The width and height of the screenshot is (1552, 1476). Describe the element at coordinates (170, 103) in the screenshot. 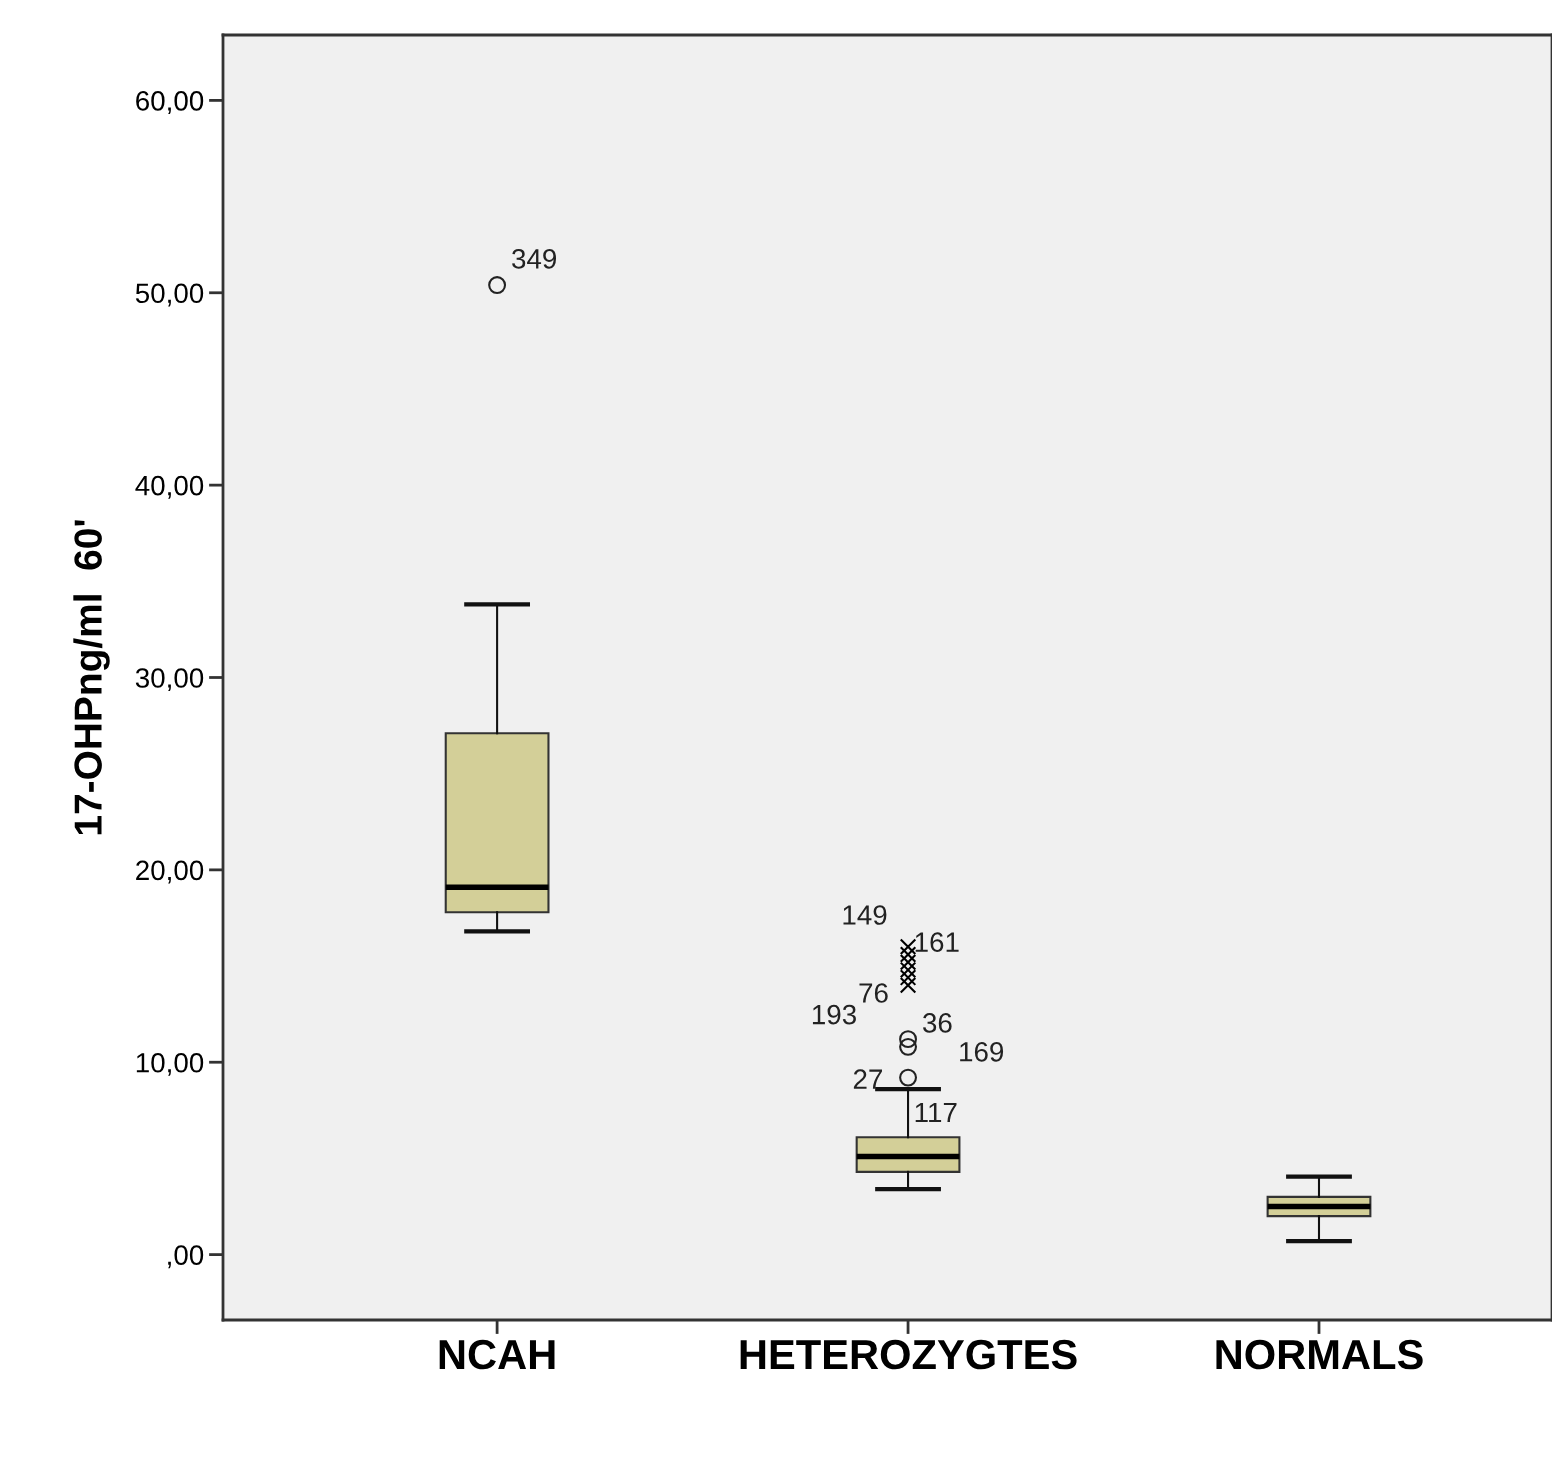

I see `y-tick-label: 60,00` at that location.